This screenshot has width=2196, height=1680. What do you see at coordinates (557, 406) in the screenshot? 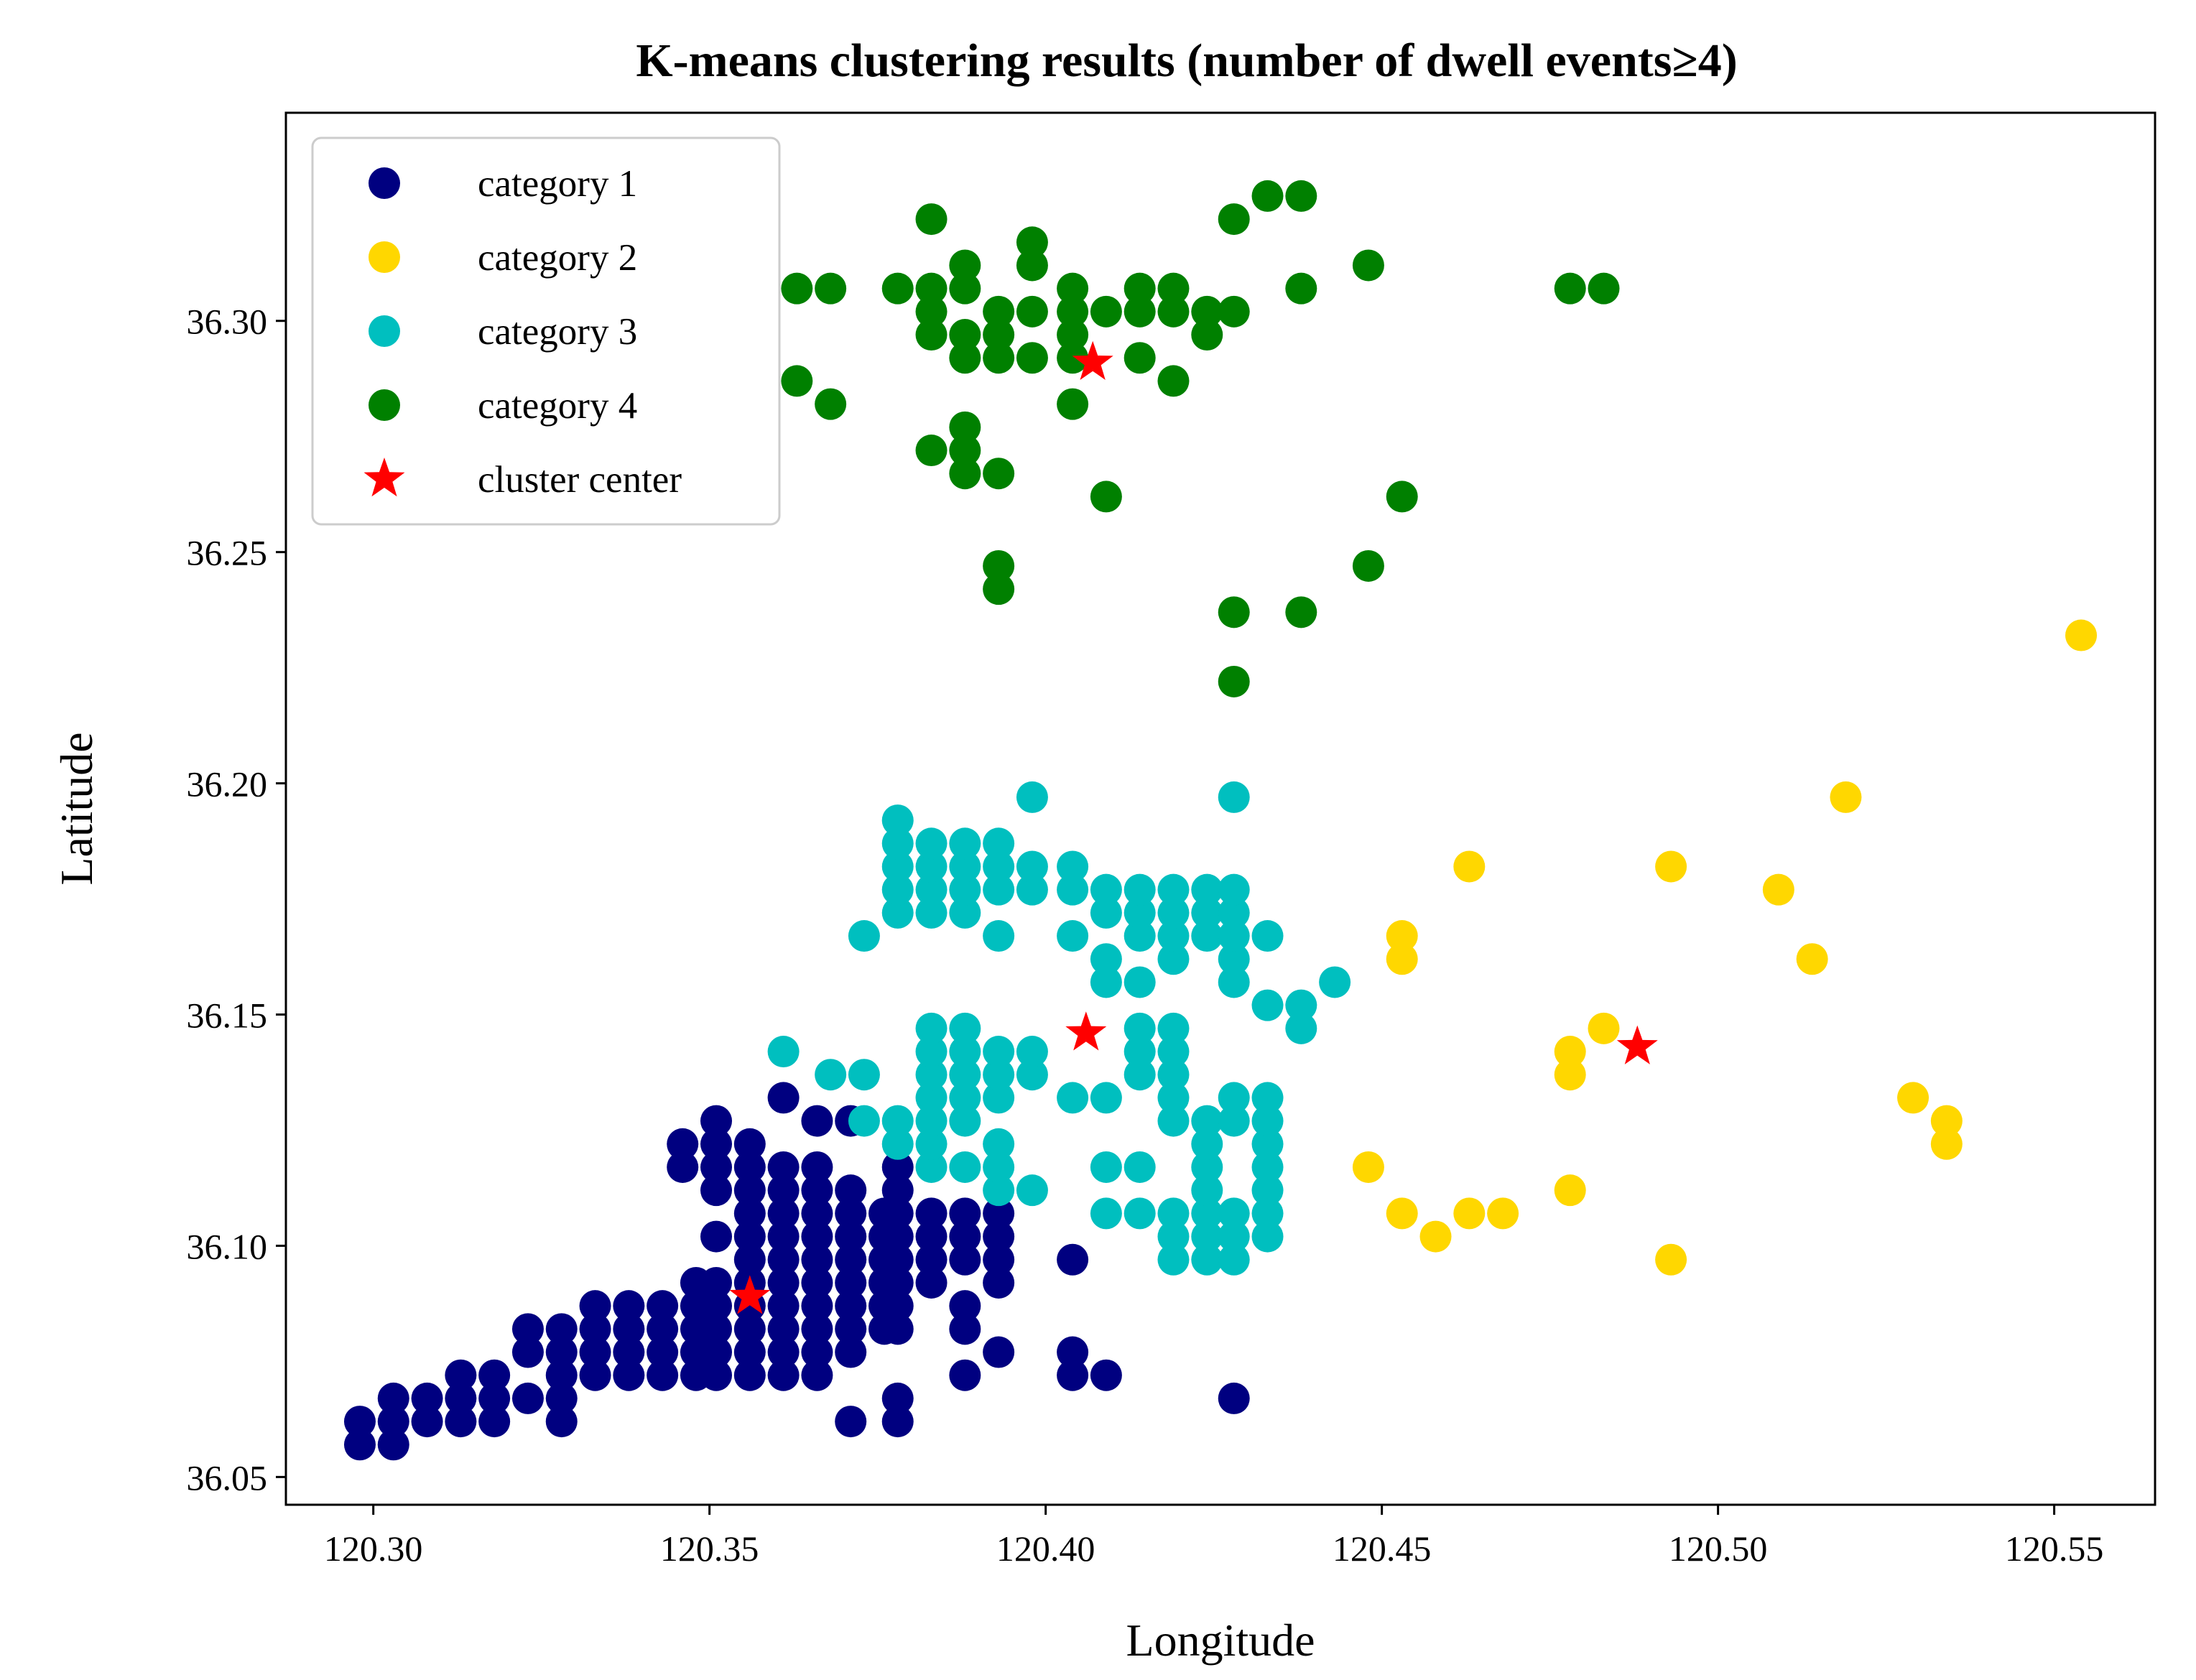
I see `legend-label: category 4` at bounding box center [557, 406].